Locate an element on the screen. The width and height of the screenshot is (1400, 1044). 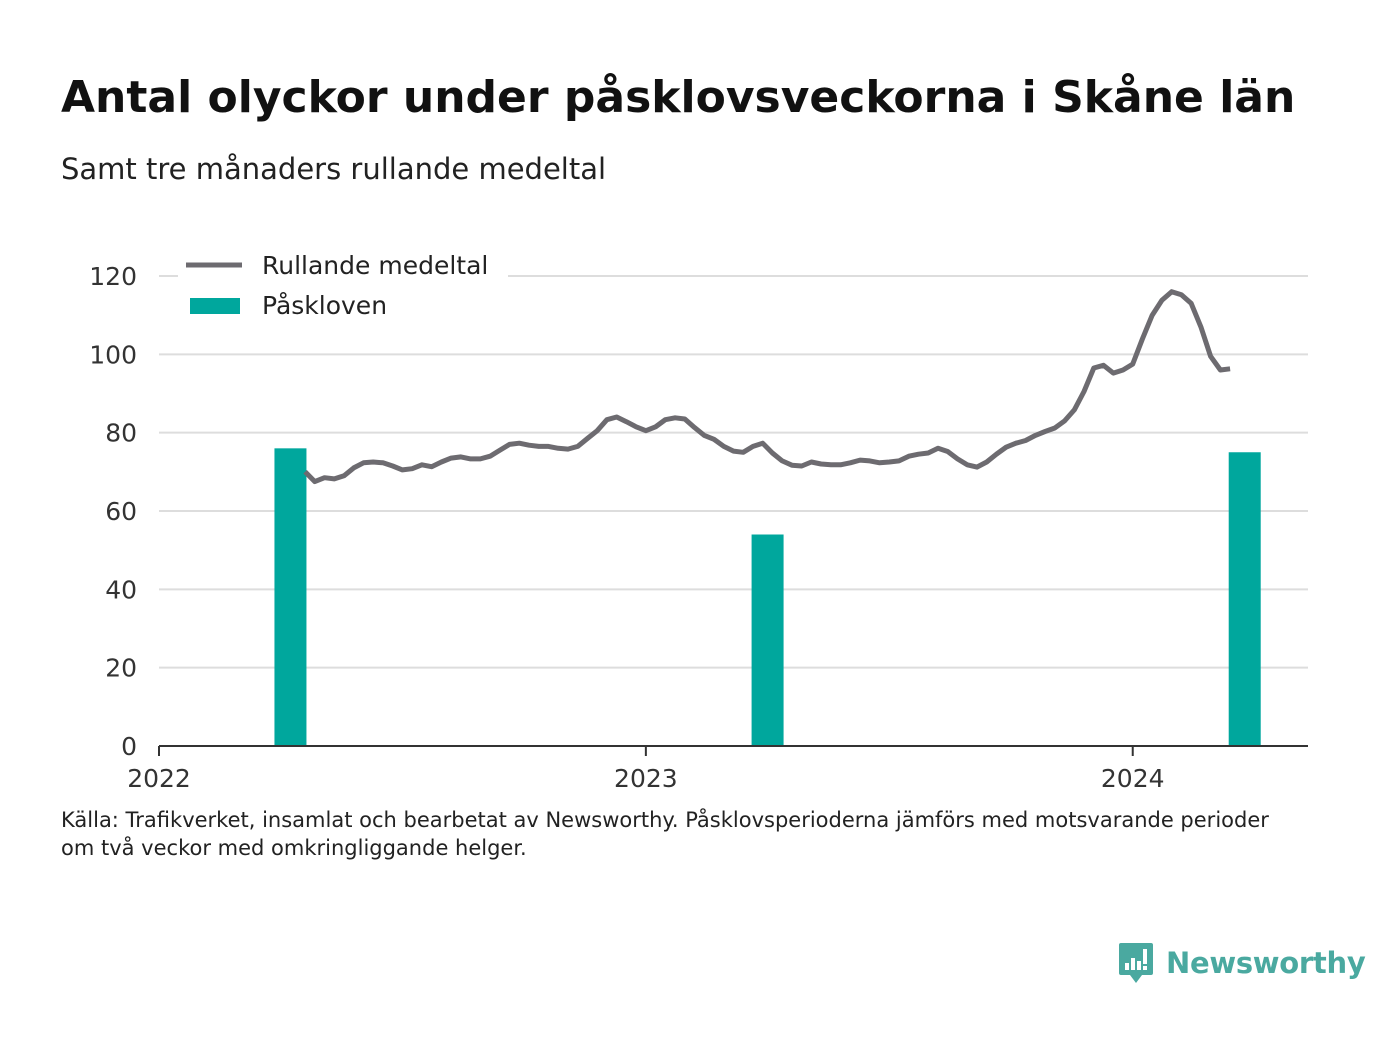
legend: Rullande medeltal Påskloven is located at coordinates (343, 286).